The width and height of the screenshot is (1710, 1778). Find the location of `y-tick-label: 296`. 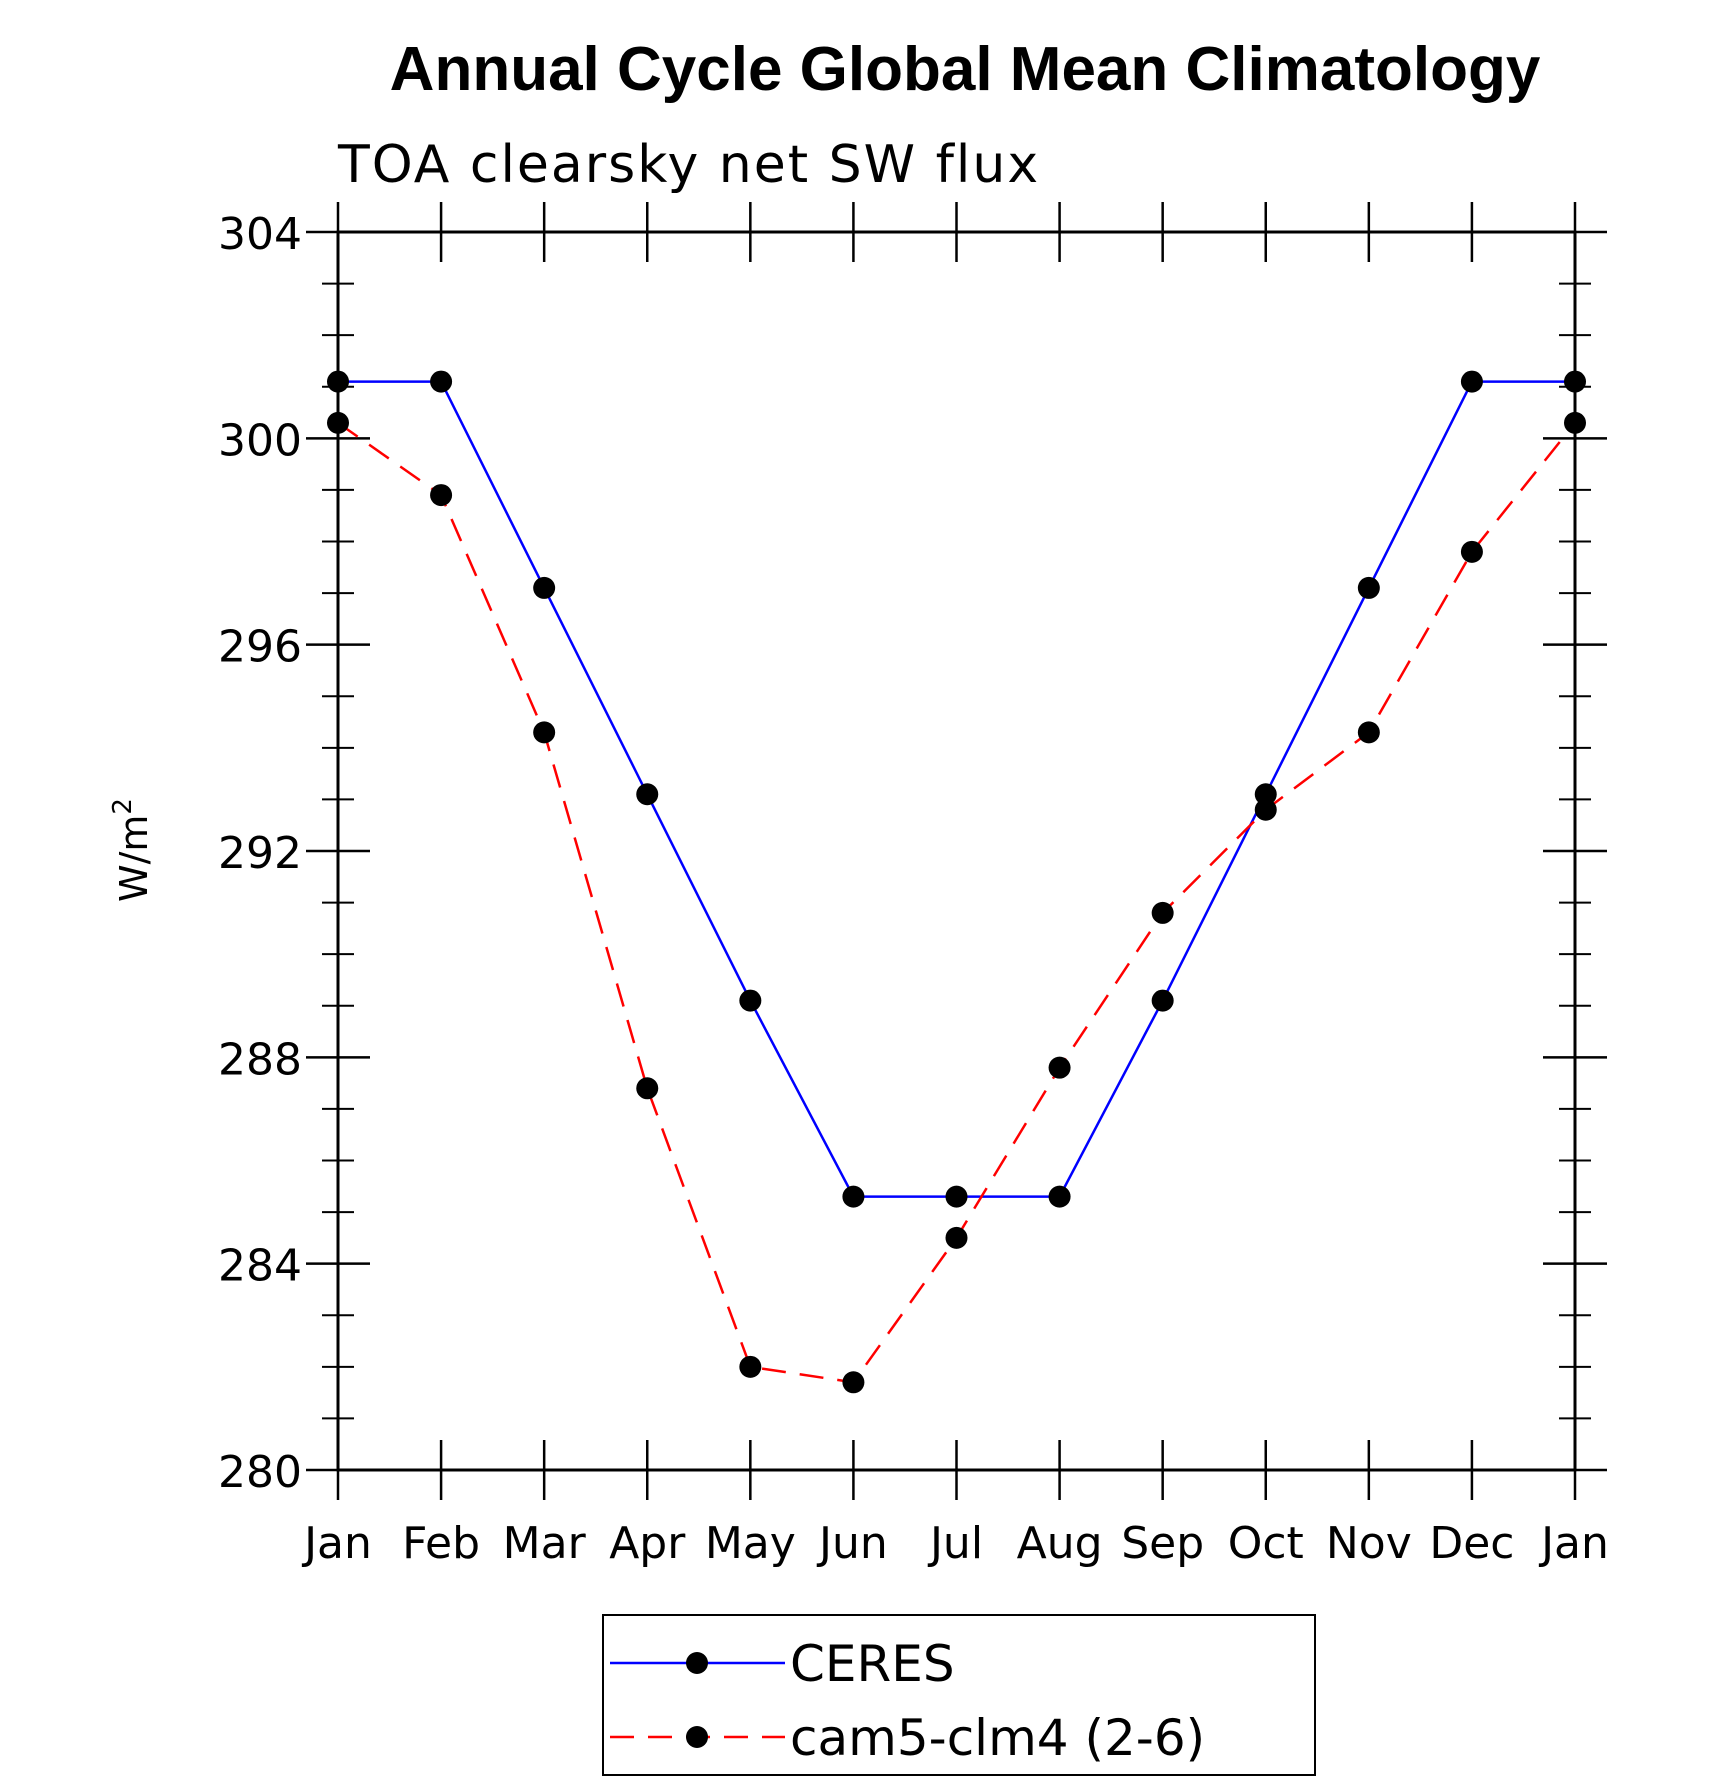

y-tick-label: 296 is located at coordinates (260, 647).